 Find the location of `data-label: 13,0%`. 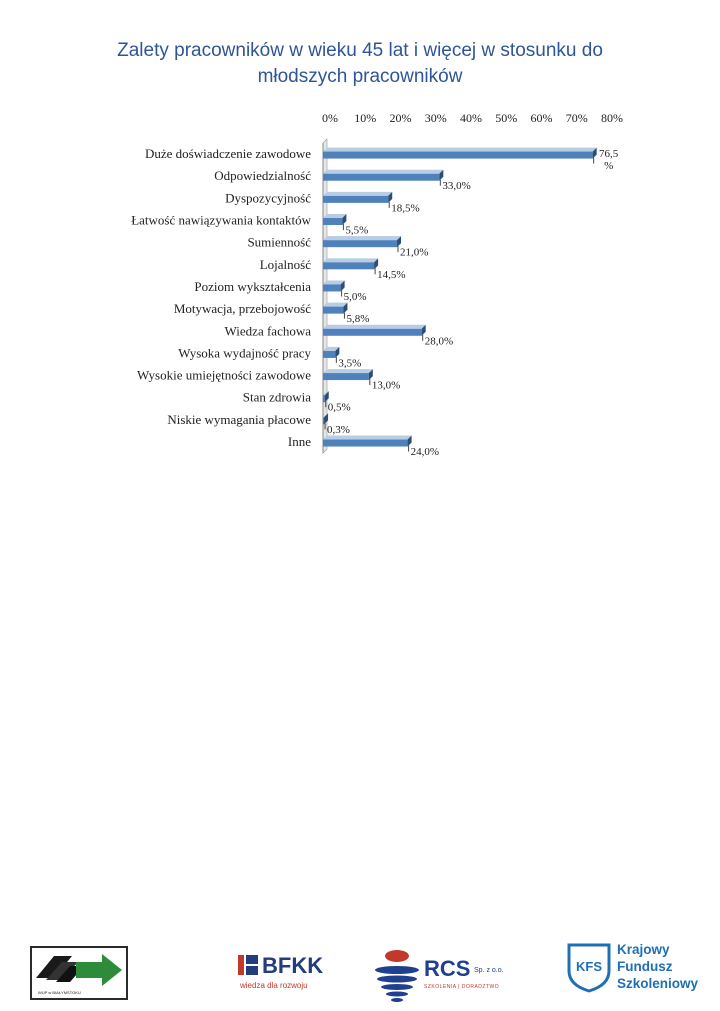

data-label: 13,0% is located at coordinates (386, 386).